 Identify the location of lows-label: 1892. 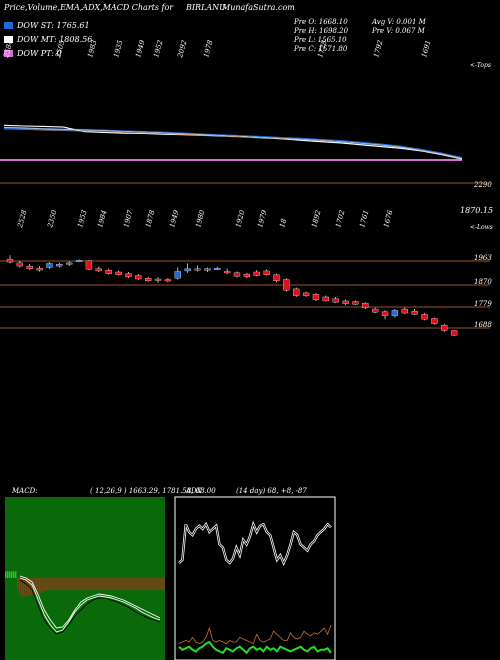
(316, 219).